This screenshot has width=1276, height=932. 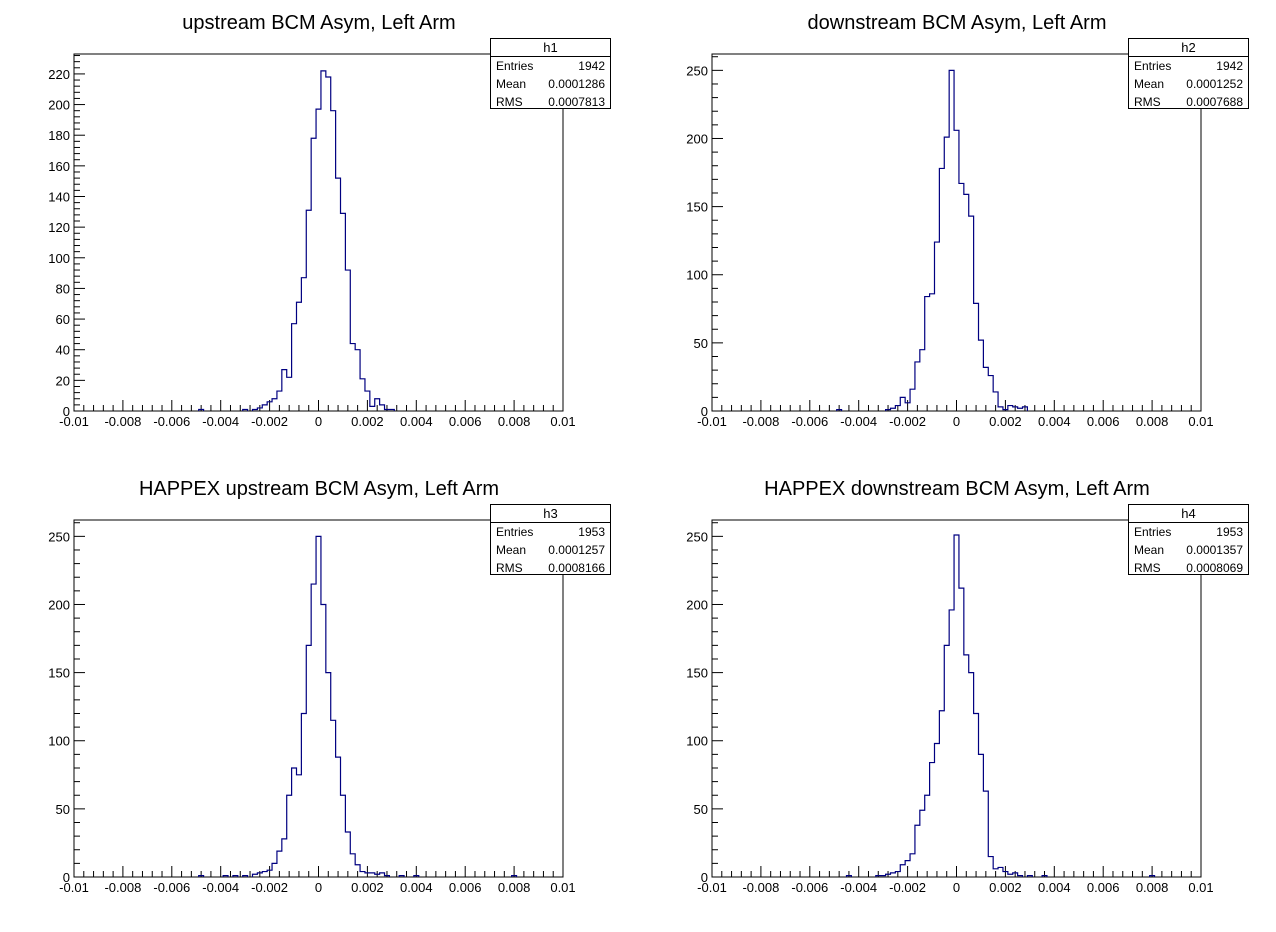 I want to click on stats-name: h3, so click(x=550, y=514).